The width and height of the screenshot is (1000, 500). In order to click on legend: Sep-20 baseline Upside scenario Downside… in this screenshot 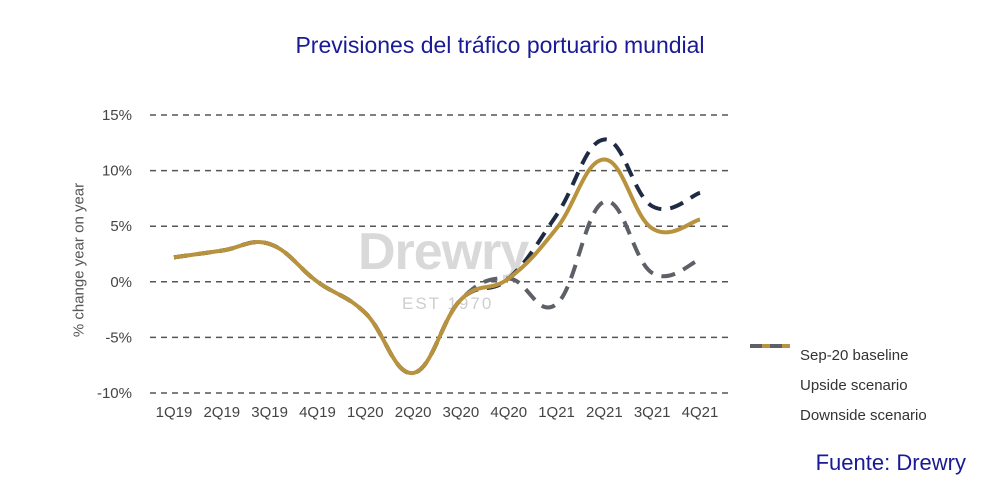, I will do `click(838, 385)`.